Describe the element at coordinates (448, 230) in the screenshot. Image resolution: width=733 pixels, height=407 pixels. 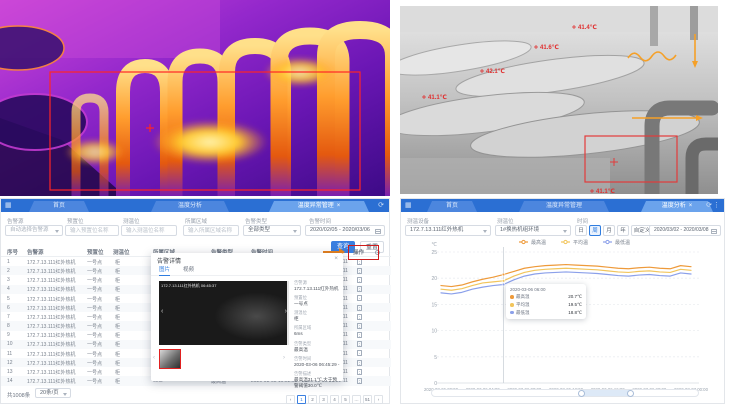
I see `device-select: 172.7.13.111红外热机` at that location.